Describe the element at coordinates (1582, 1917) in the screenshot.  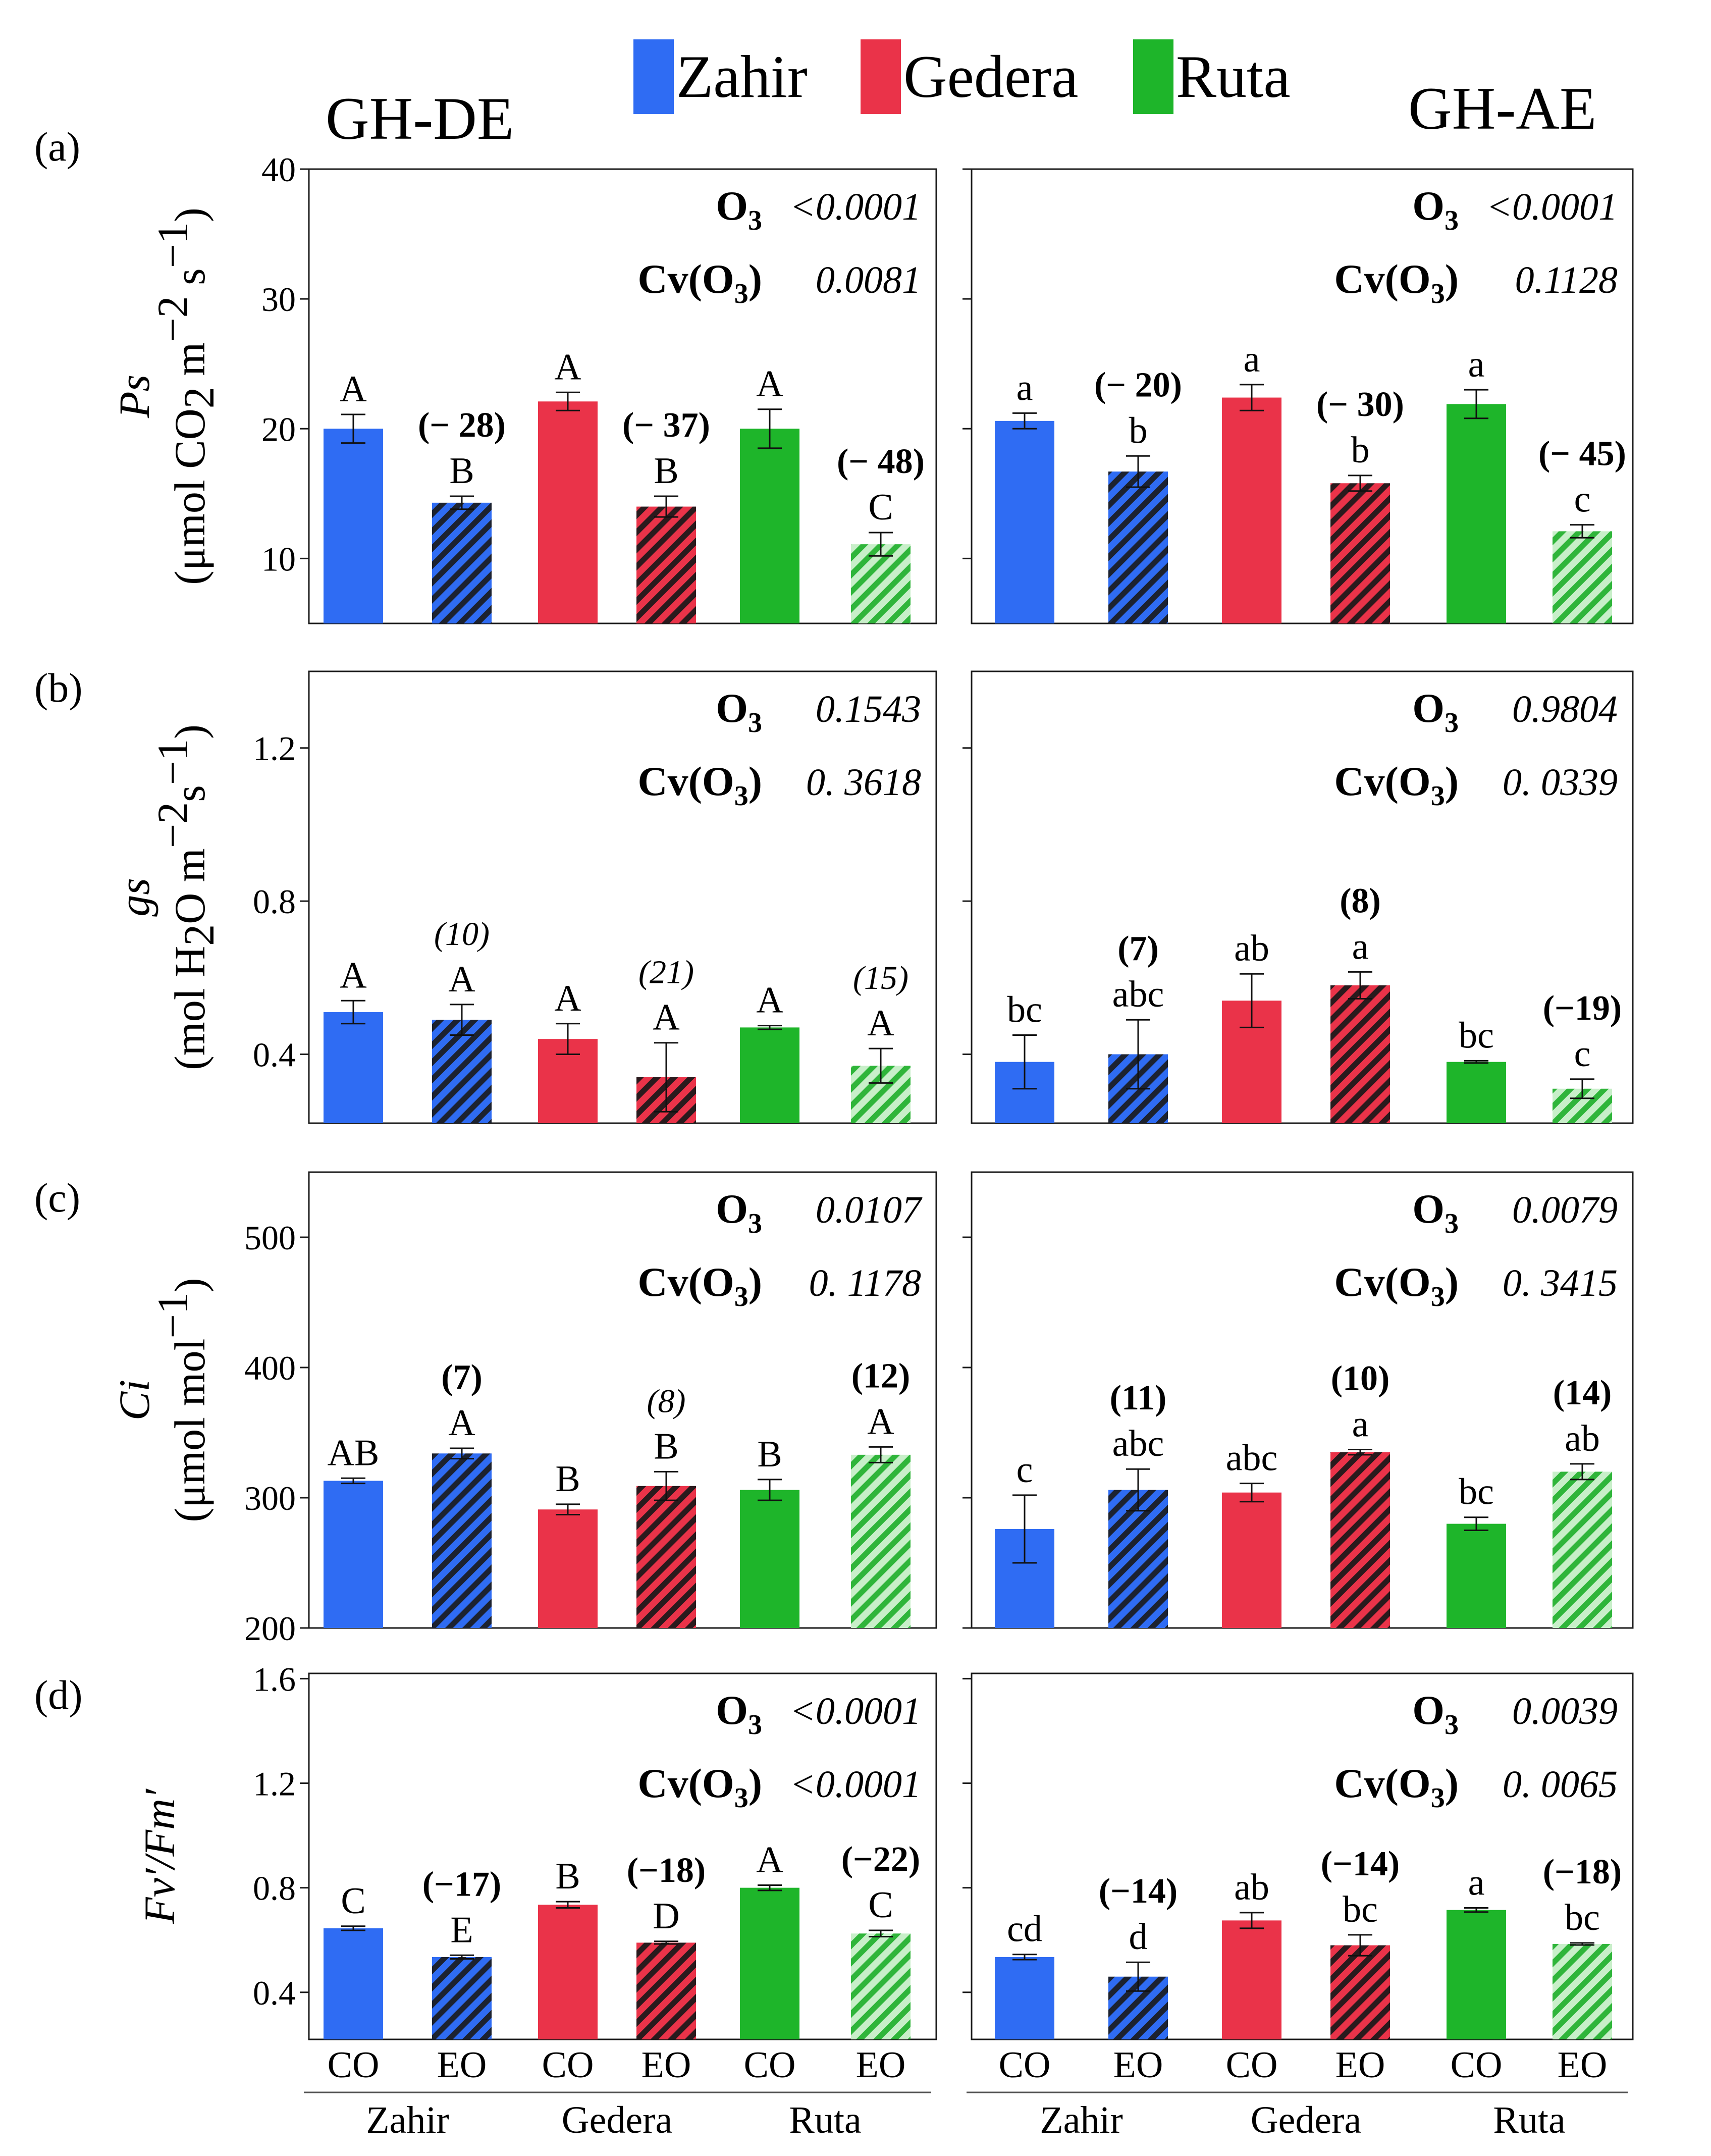
I see `letter-d-right-5: bc` at that location.